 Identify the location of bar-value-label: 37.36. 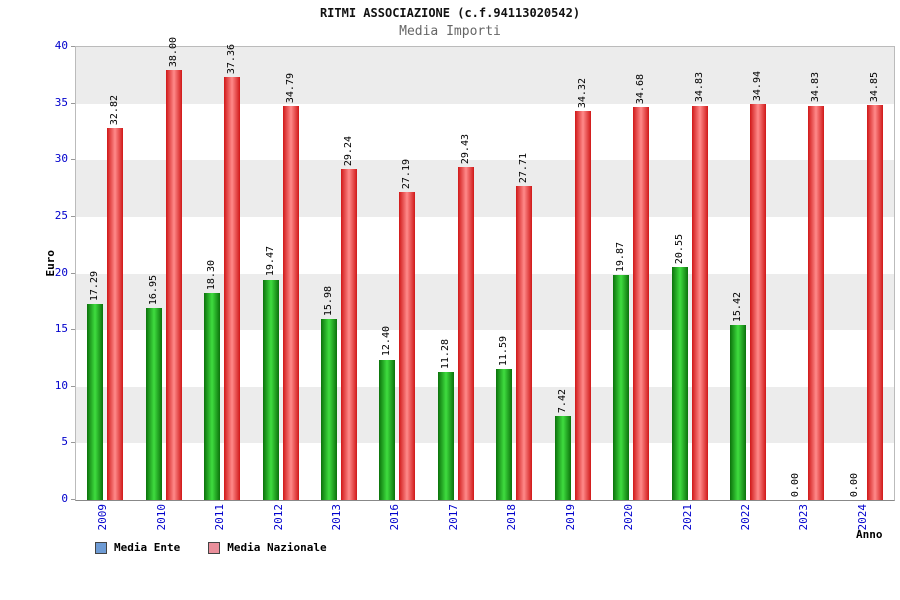
(232, 58).